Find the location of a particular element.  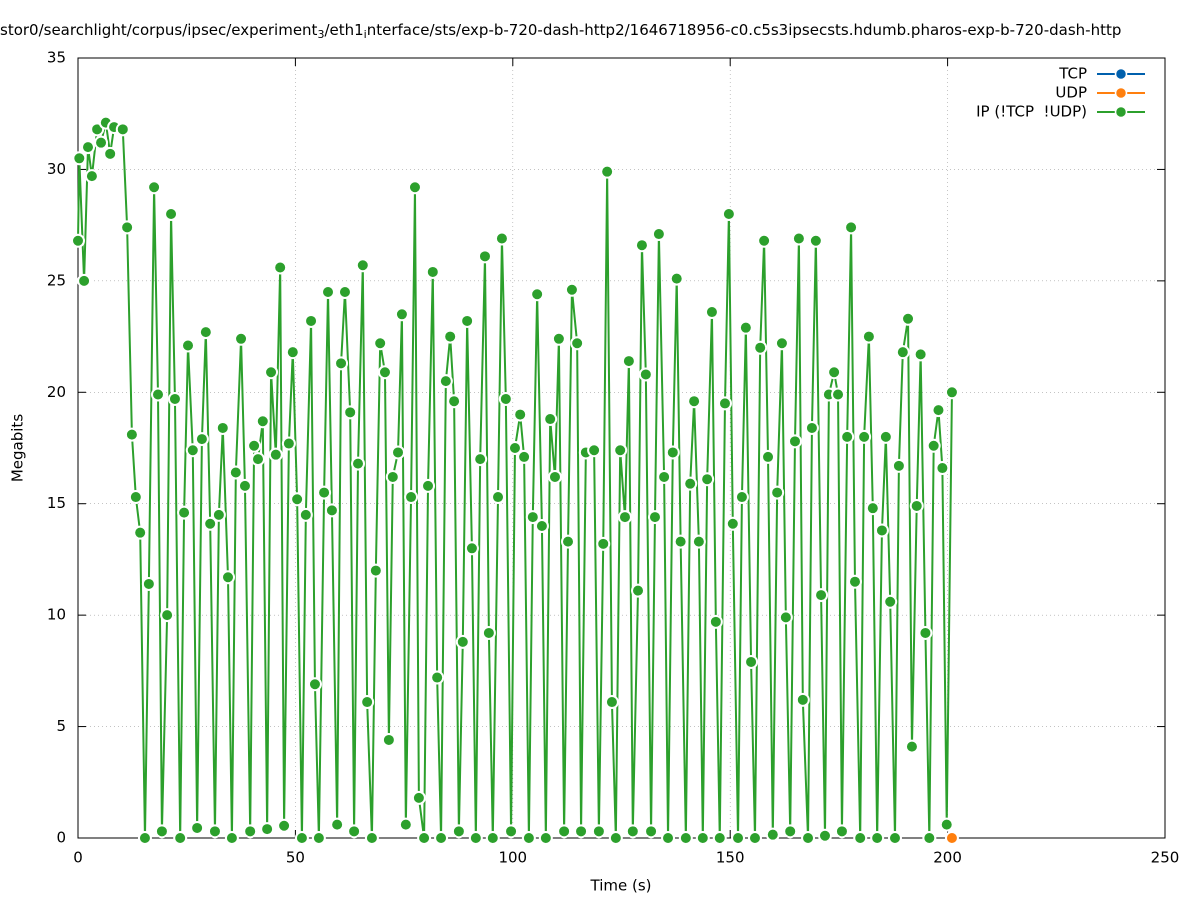

x-tick-label: 200 is located at coordinates (947, 858).